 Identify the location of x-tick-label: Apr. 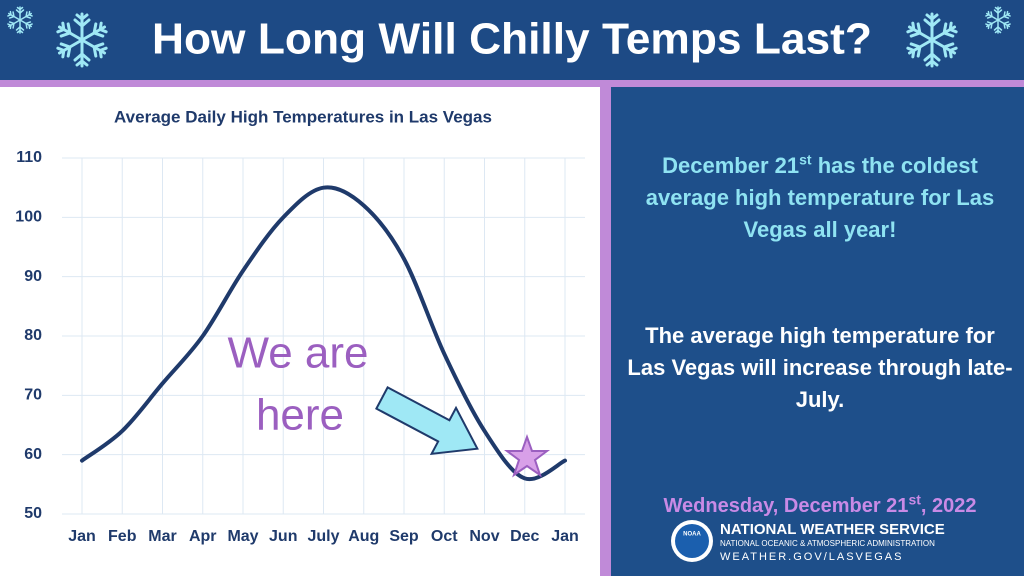
(203, 536).